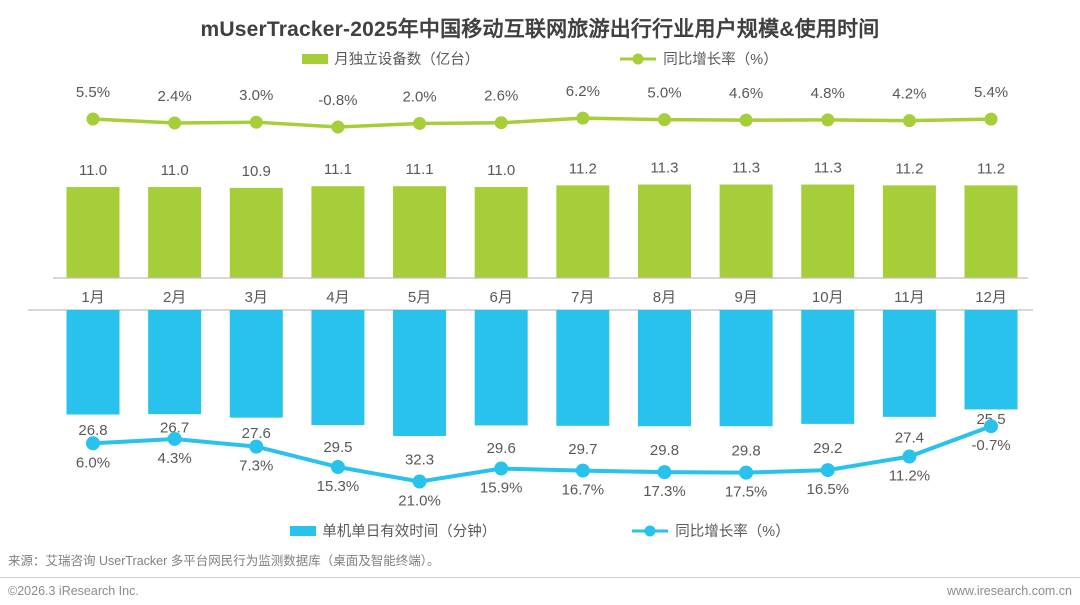  What do you see at coordinates (542, 122) in the screenshot?
I see `device-growth-line` at bounding box center [542, 122].